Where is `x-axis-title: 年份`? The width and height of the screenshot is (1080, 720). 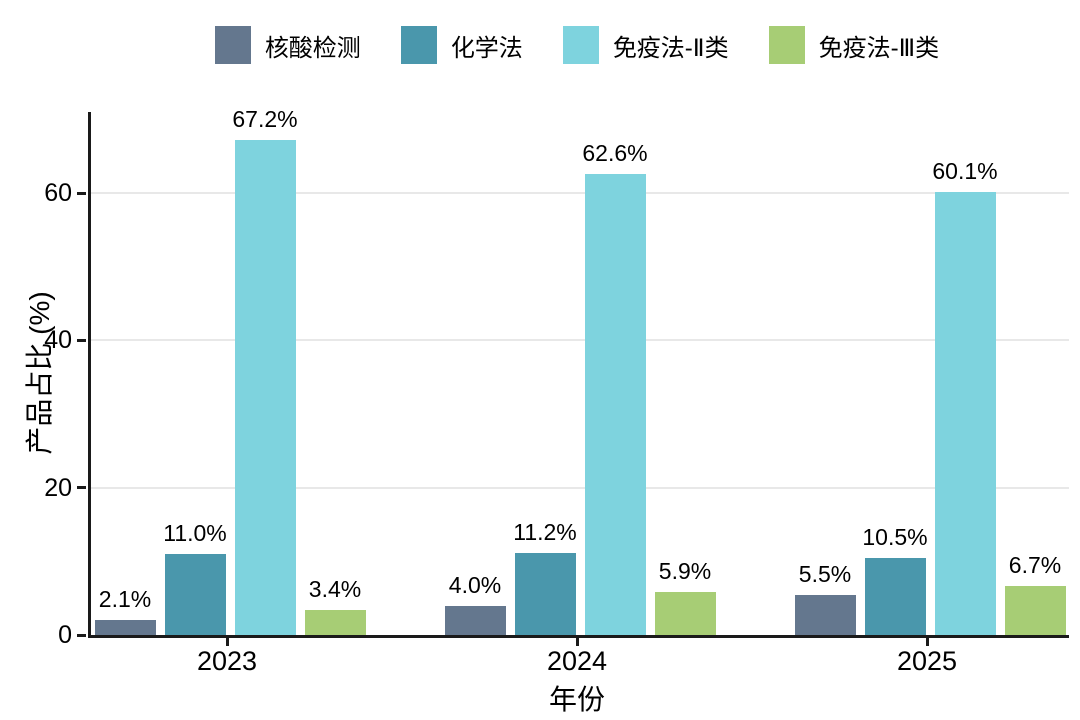
x-axis-title: 年份 is located at coordinates (576, 699).